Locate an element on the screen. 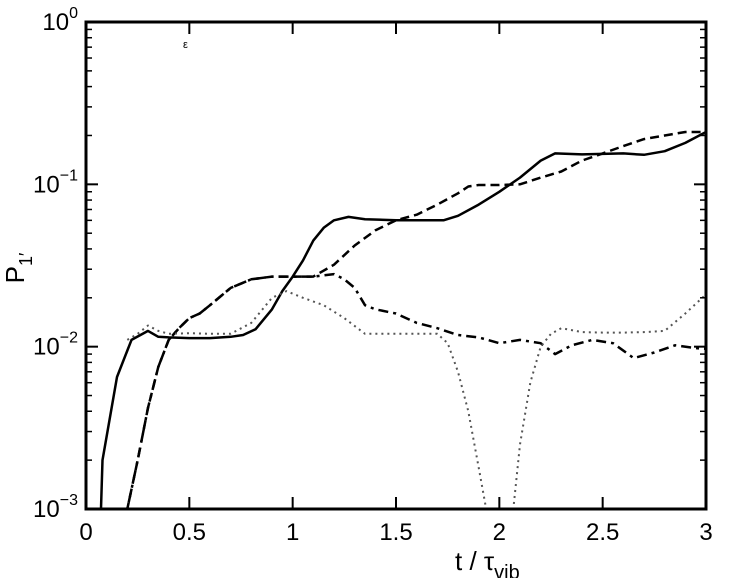 The height and width of the screenshot is (578, 742). x-tick-label: 1 is located at coordinates (292, 532).